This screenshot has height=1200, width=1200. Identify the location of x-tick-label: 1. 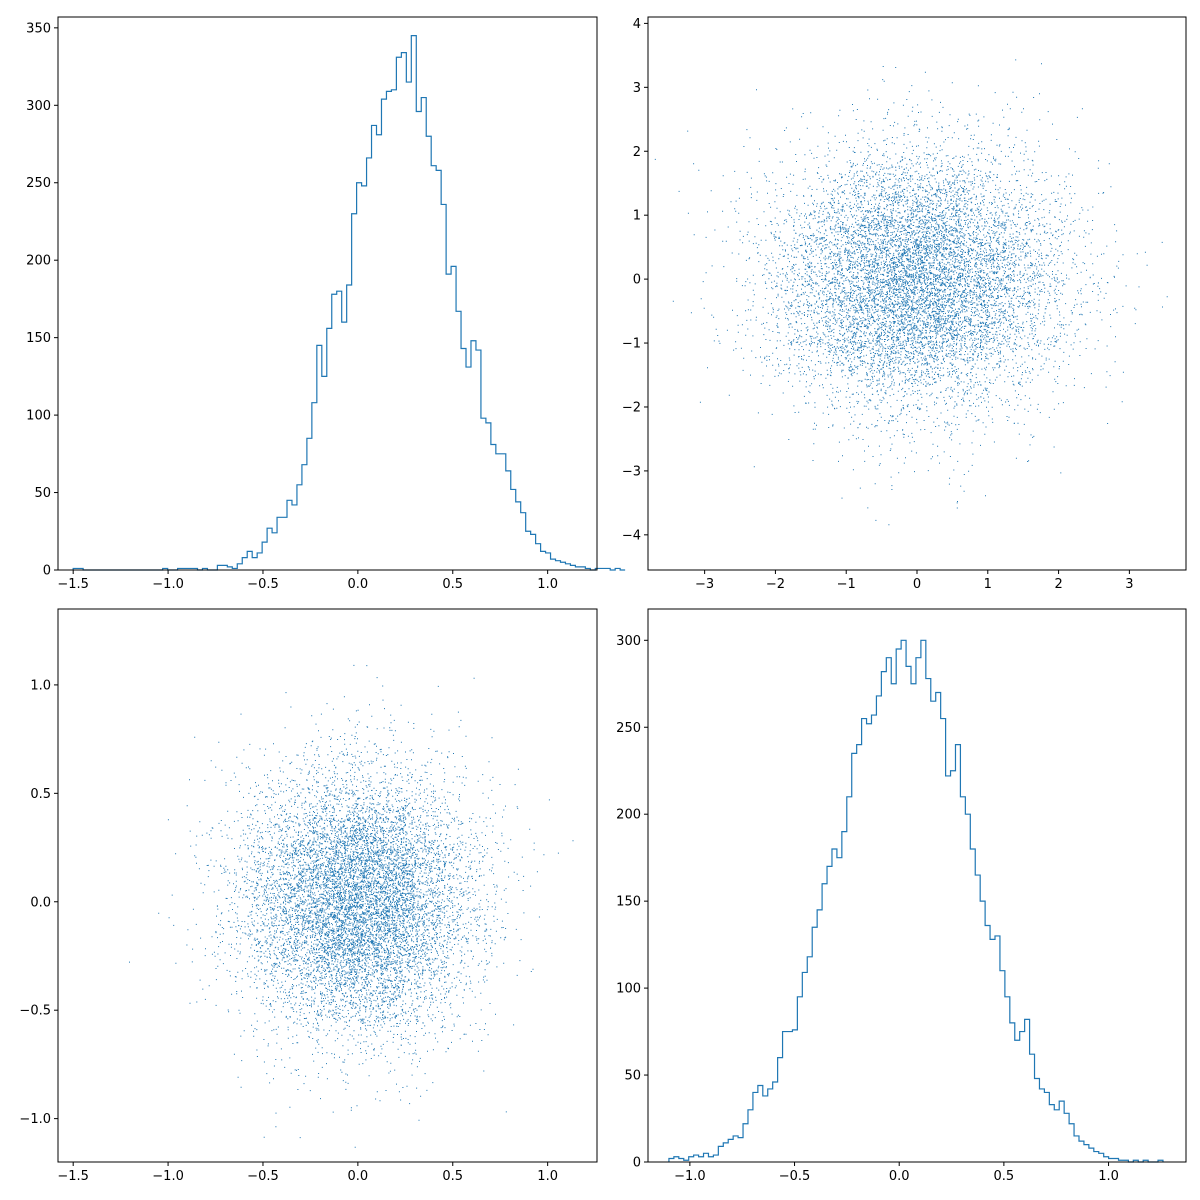
(988, 584).